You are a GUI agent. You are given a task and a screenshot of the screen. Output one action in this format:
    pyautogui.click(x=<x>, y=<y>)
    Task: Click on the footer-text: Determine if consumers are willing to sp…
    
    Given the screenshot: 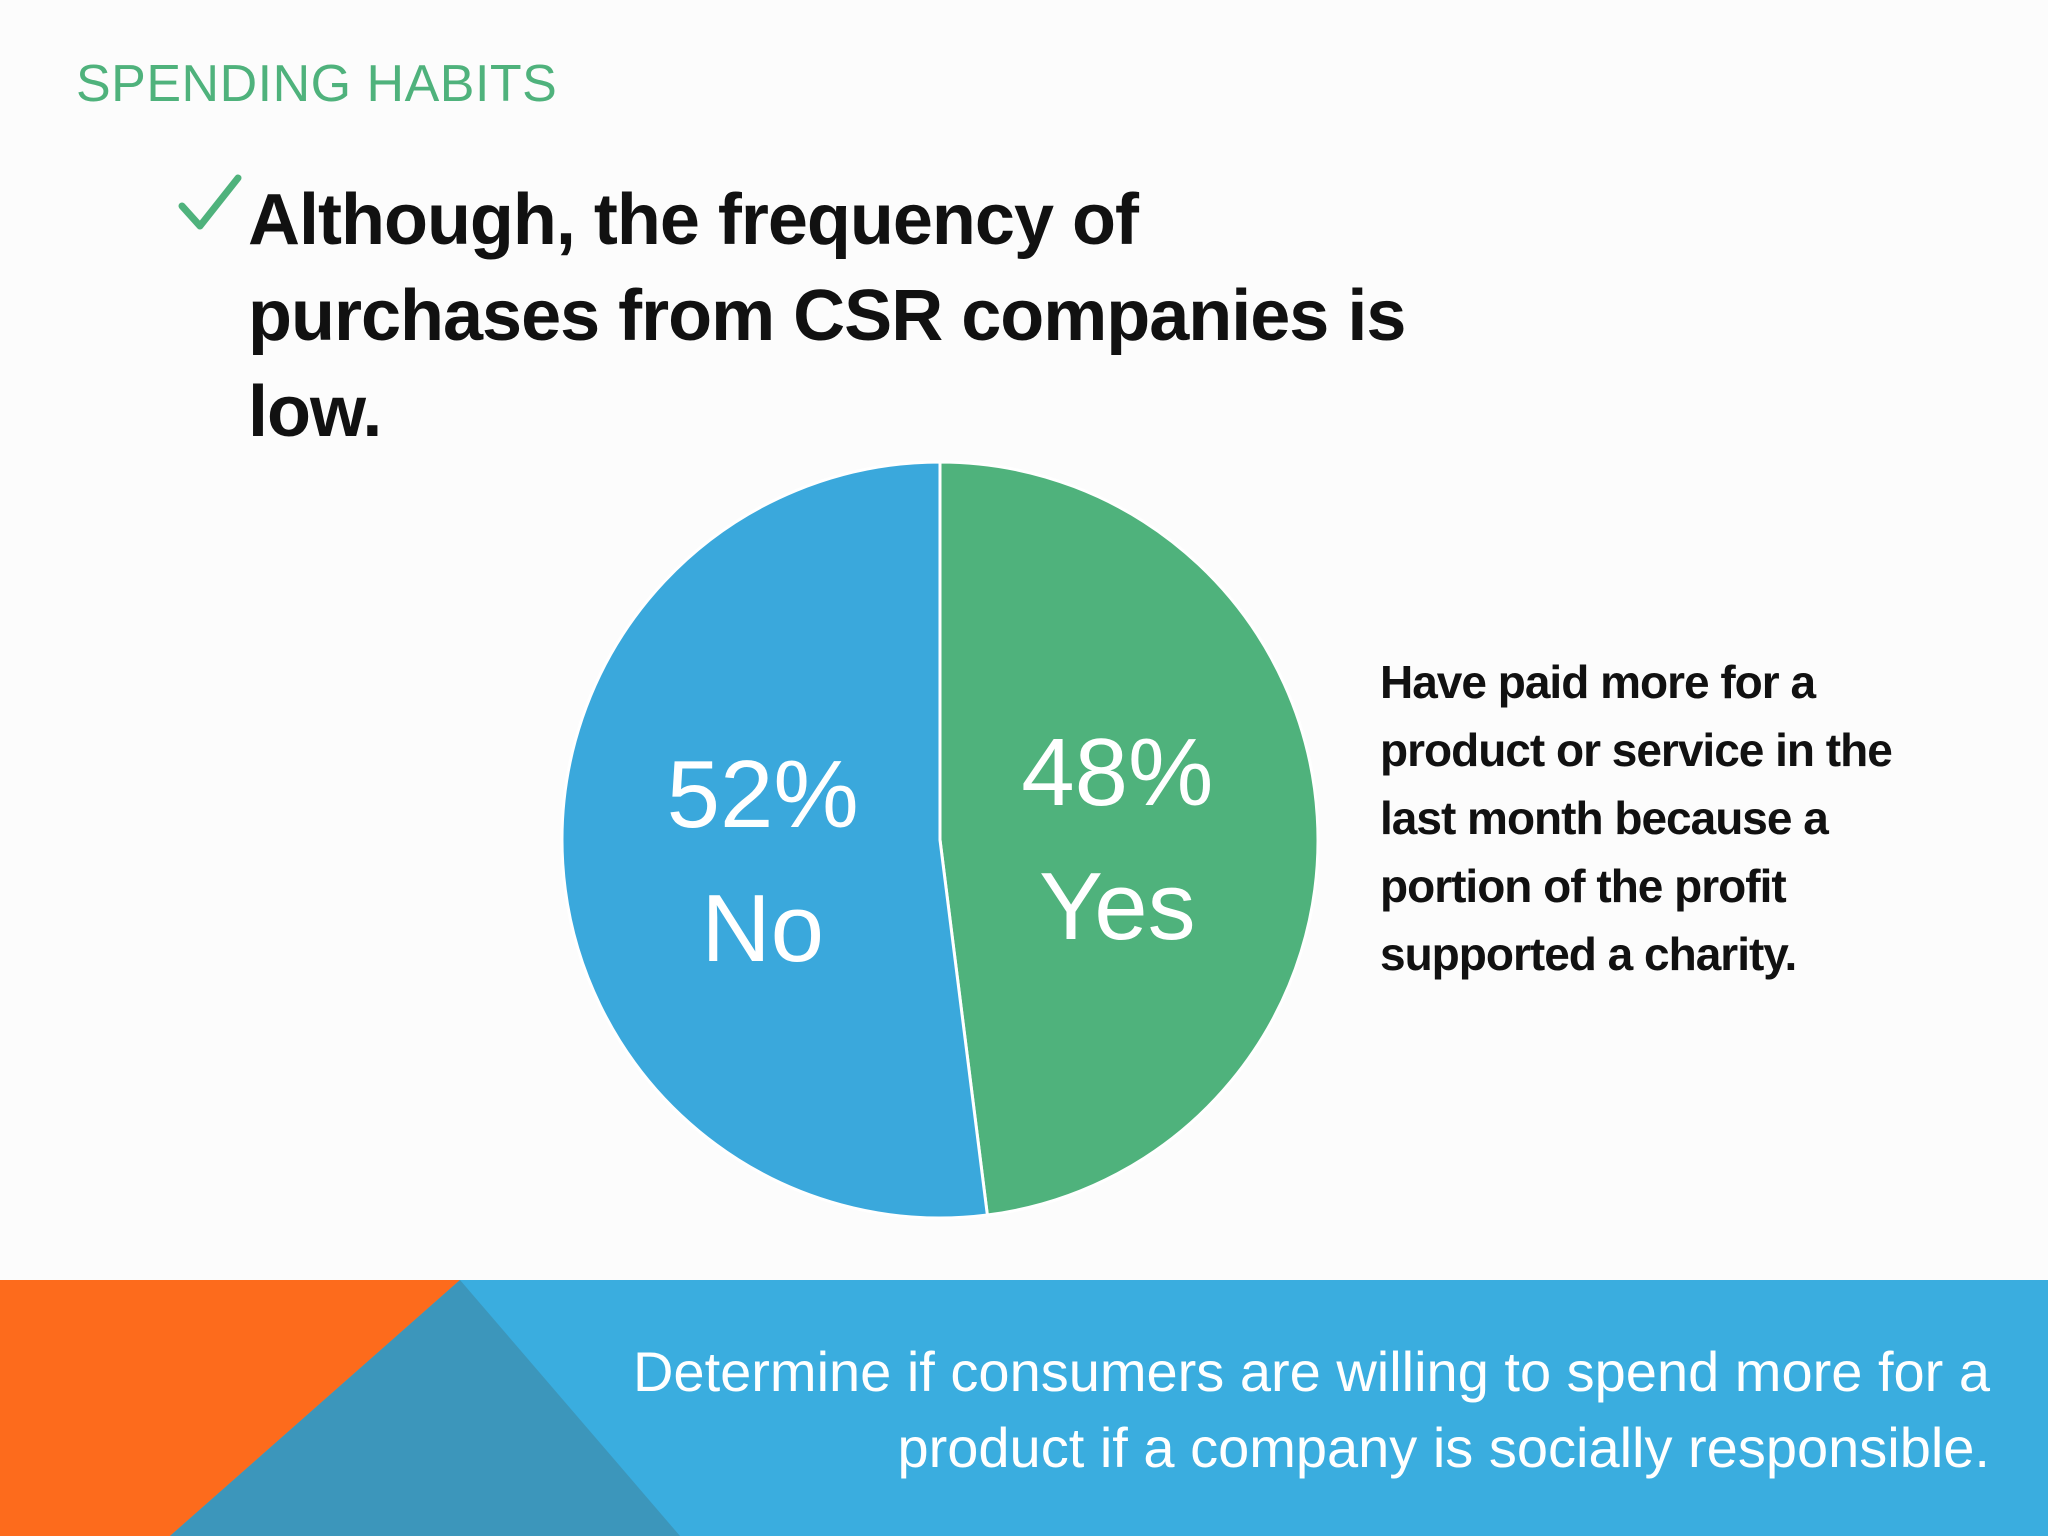 What is the action you would take?
    pyautogui.click(x=1311, y=1409)
    